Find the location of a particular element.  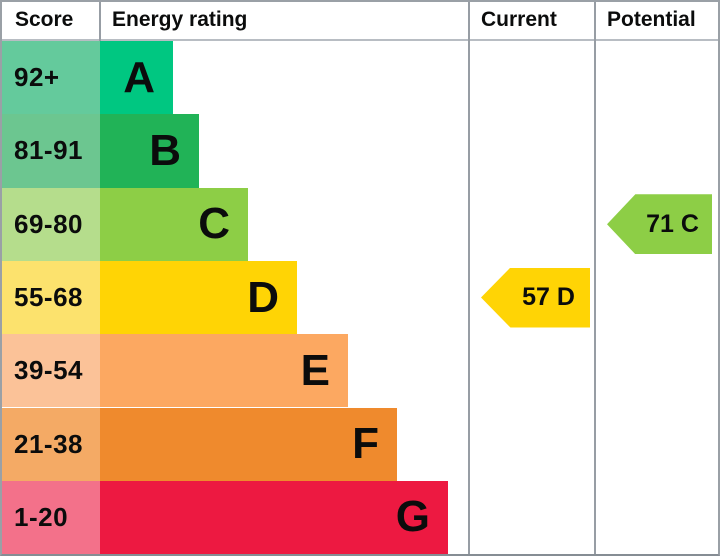

rating-bar-c: C is located at coordinates (174, 224).